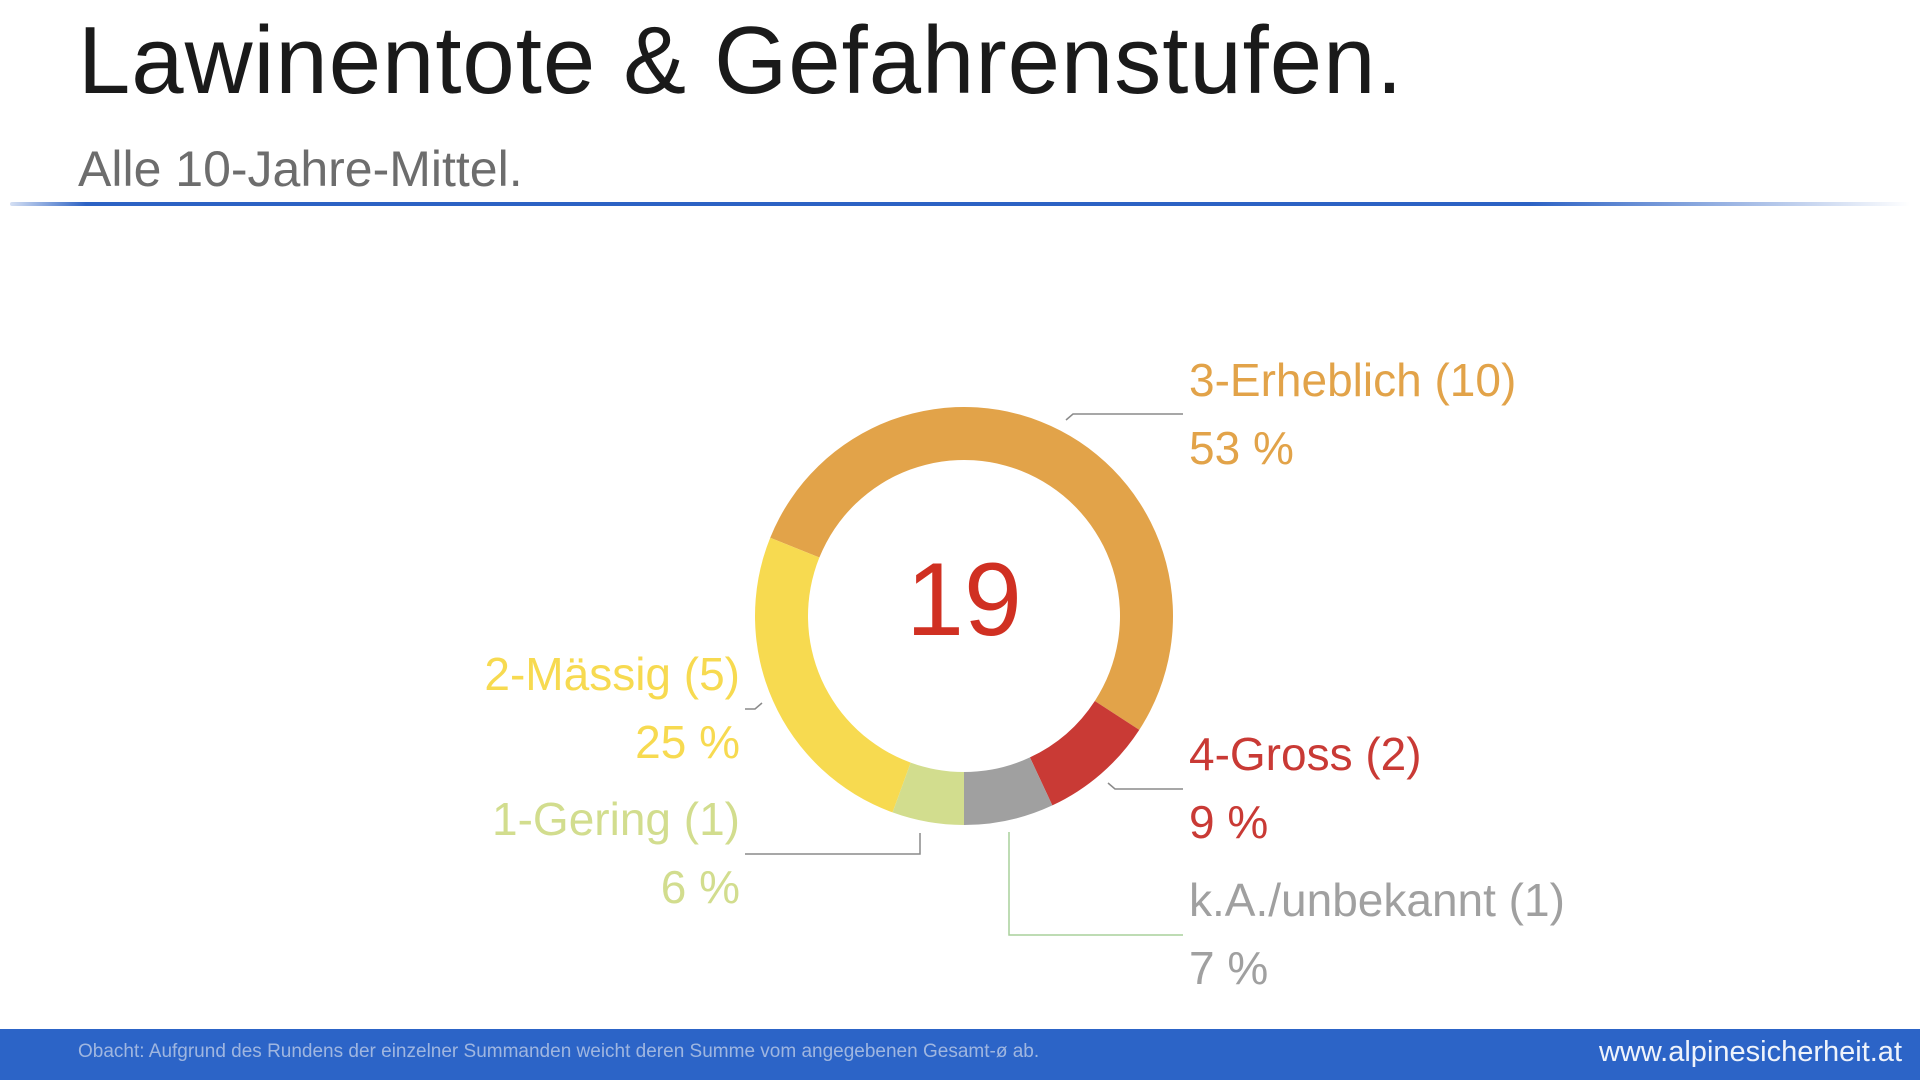 Image resolution: width=1920 pixels, height=1080 pixels. What do you see at coordinates (754, 706) in the screenshot?
I see `leader-line-maessig` at bounding box center [754, 706].